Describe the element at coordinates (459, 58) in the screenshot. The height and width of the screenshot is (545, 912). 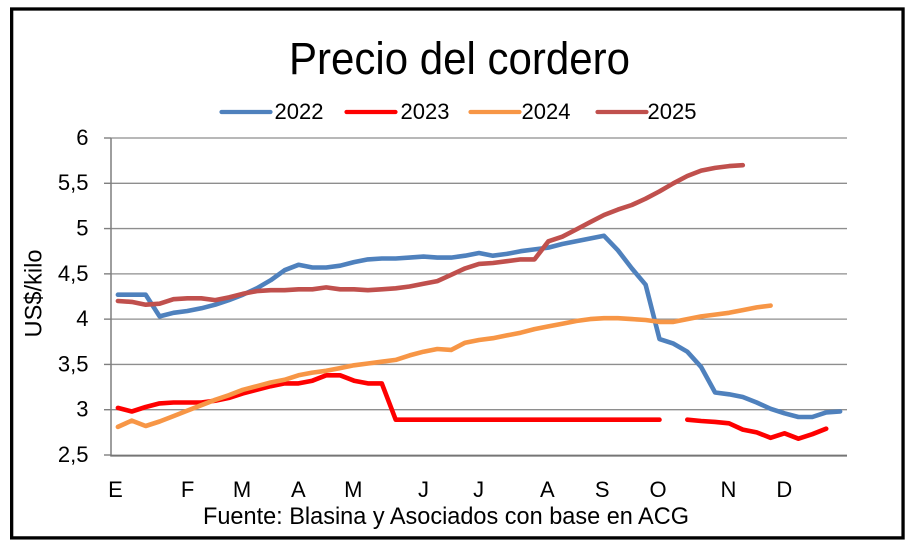
I see `svg-text: Precio del cordero` at that location.